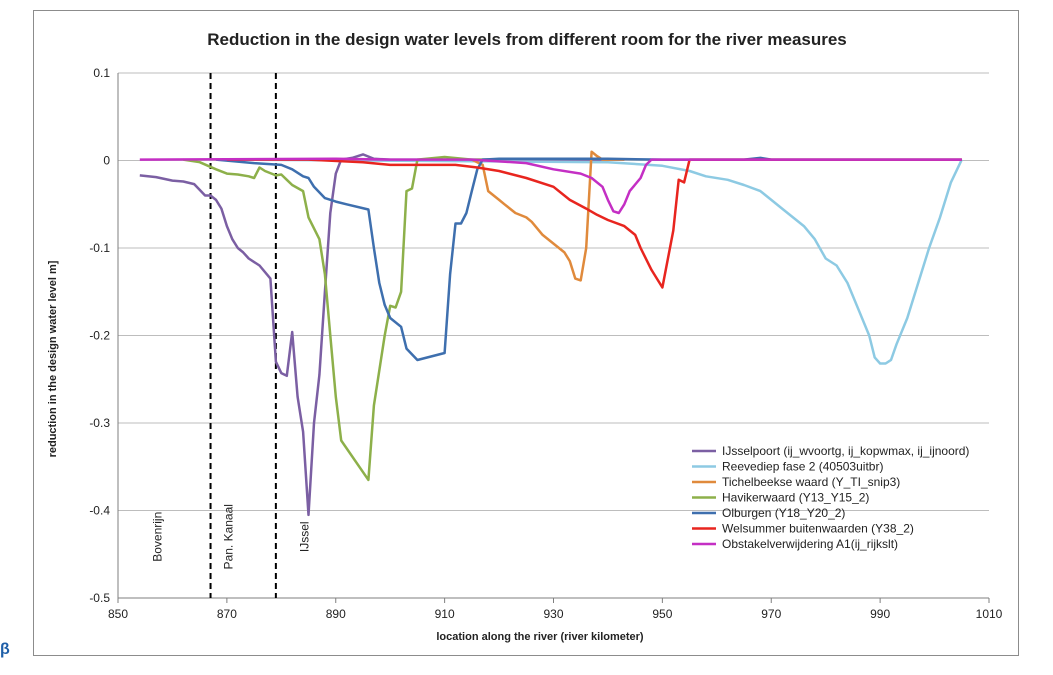  I want to click on y-axis-title: reduction in the design water level m], so click(53, 358).